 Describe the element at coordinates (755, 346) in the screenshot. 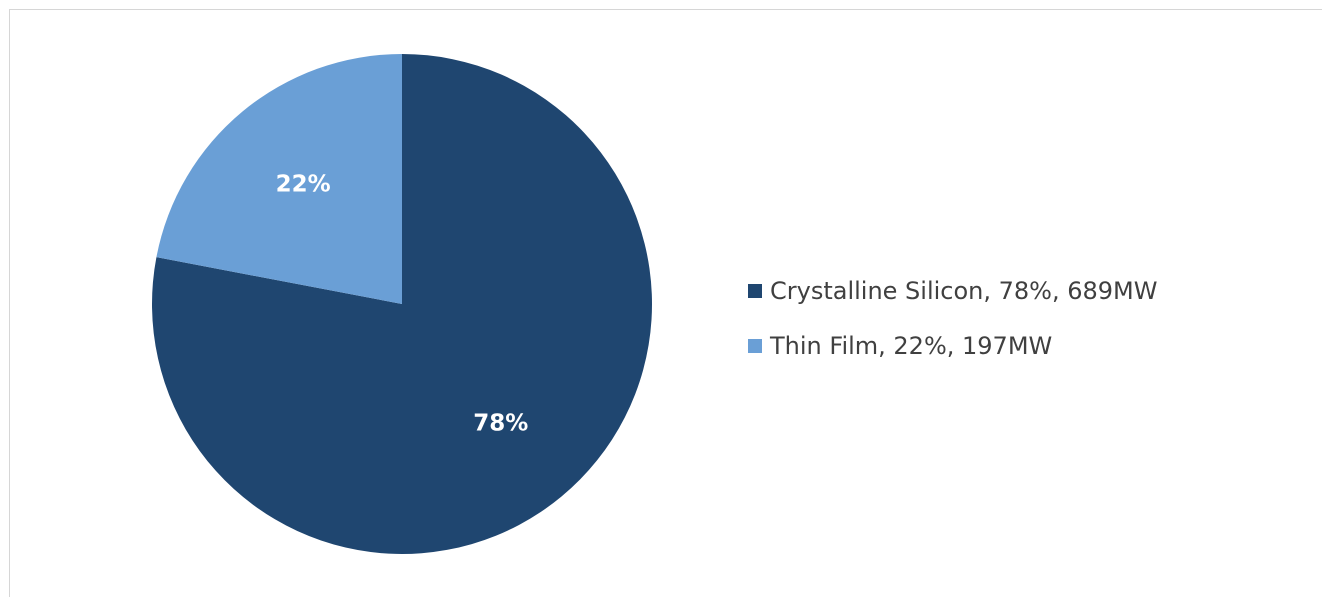

I see `legend-swatch-thin-film` at that location.